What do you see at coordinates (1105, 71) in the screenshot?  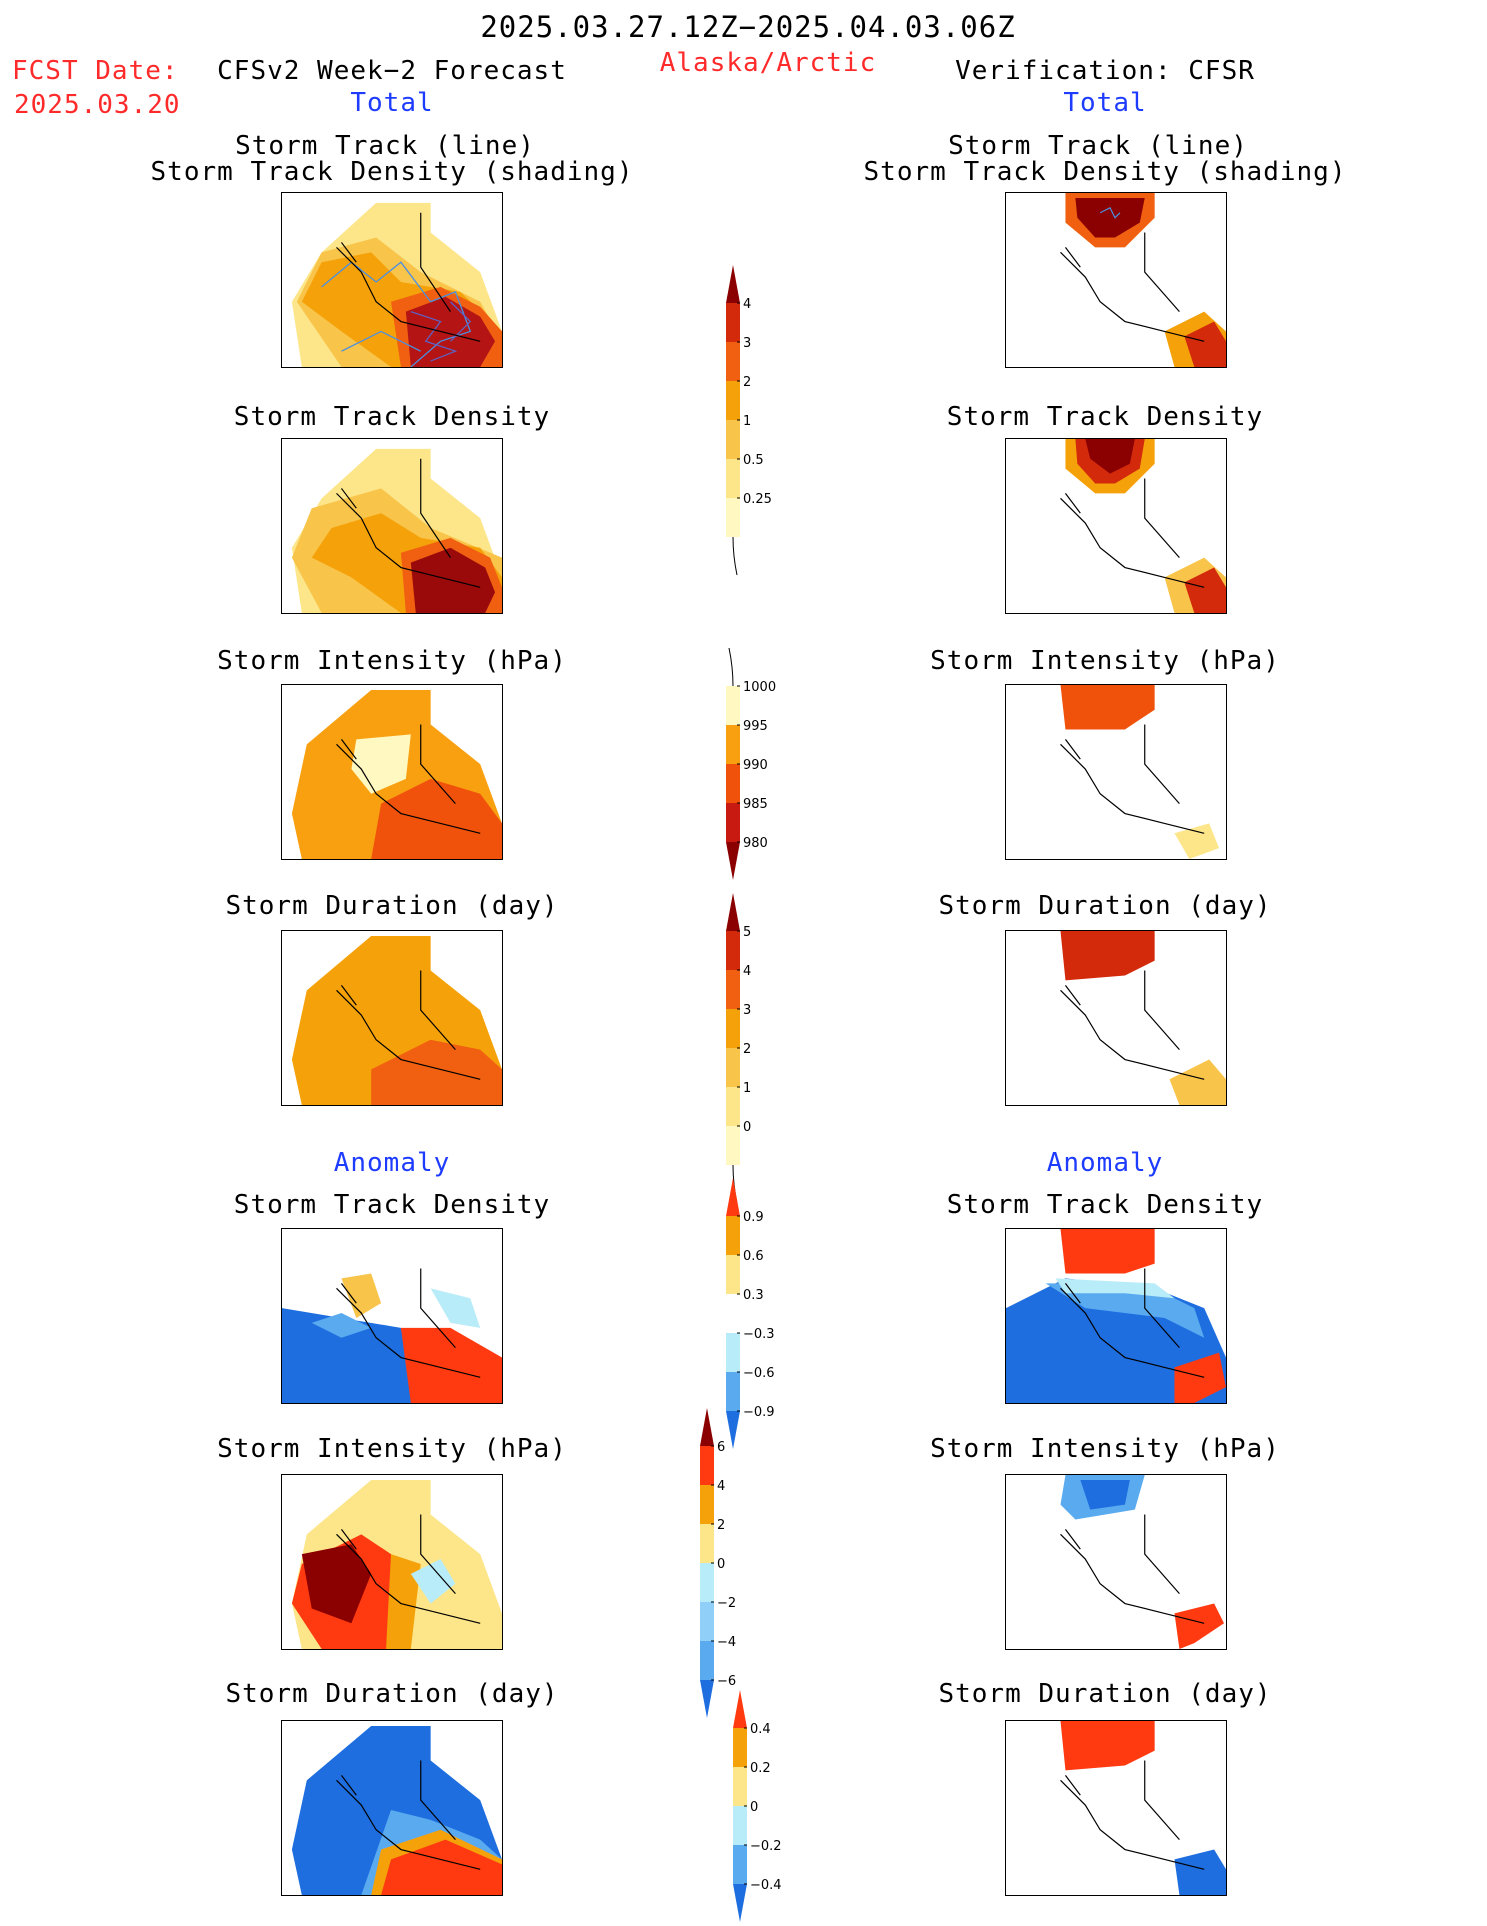 I see `verification-label: Verification: CFSR` at bounding box center [1105, 71].